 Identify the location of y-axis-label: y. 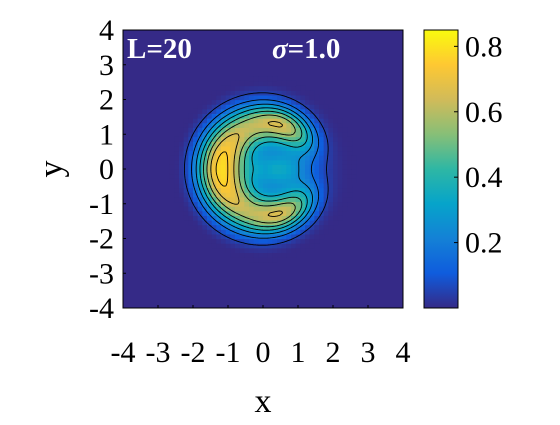
(51, 169).